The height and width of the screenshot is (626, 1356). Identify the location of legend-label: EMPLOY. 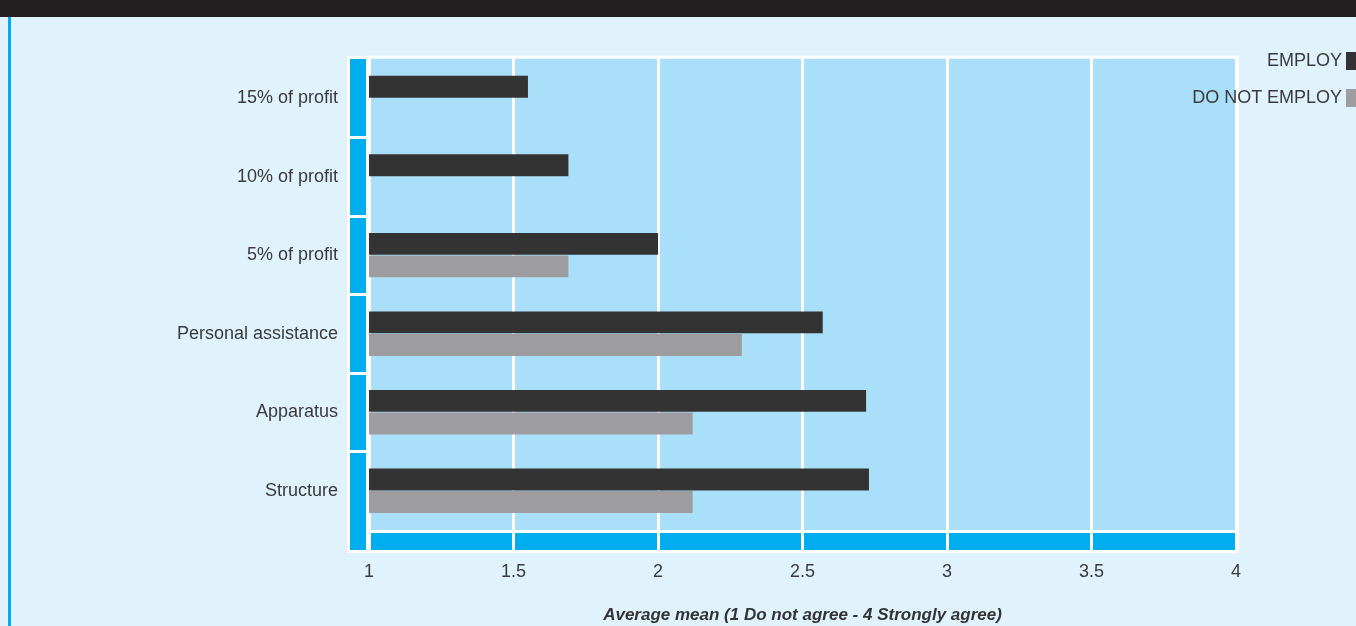
(1304, 60).